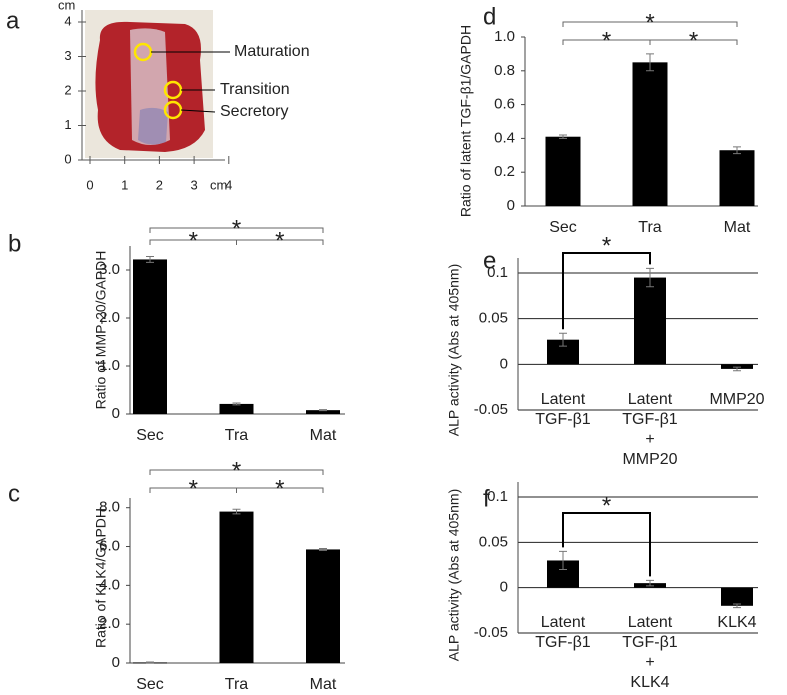 This screenshot has width=787, height=695. I want to click on region-label: Maturation, so click(272, 51).